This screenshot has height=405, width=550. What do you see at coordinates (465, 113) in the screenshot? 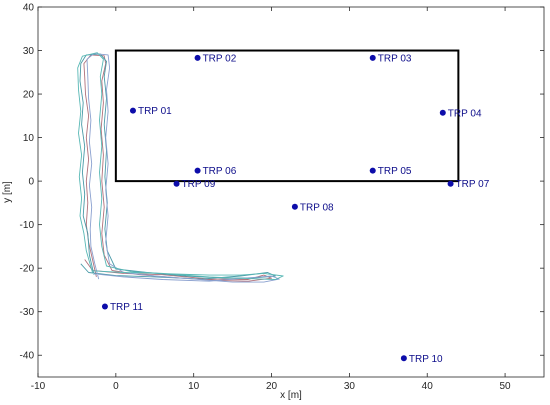
I see `waypoint-label: TRP 04` at bounding box center [465, 113].